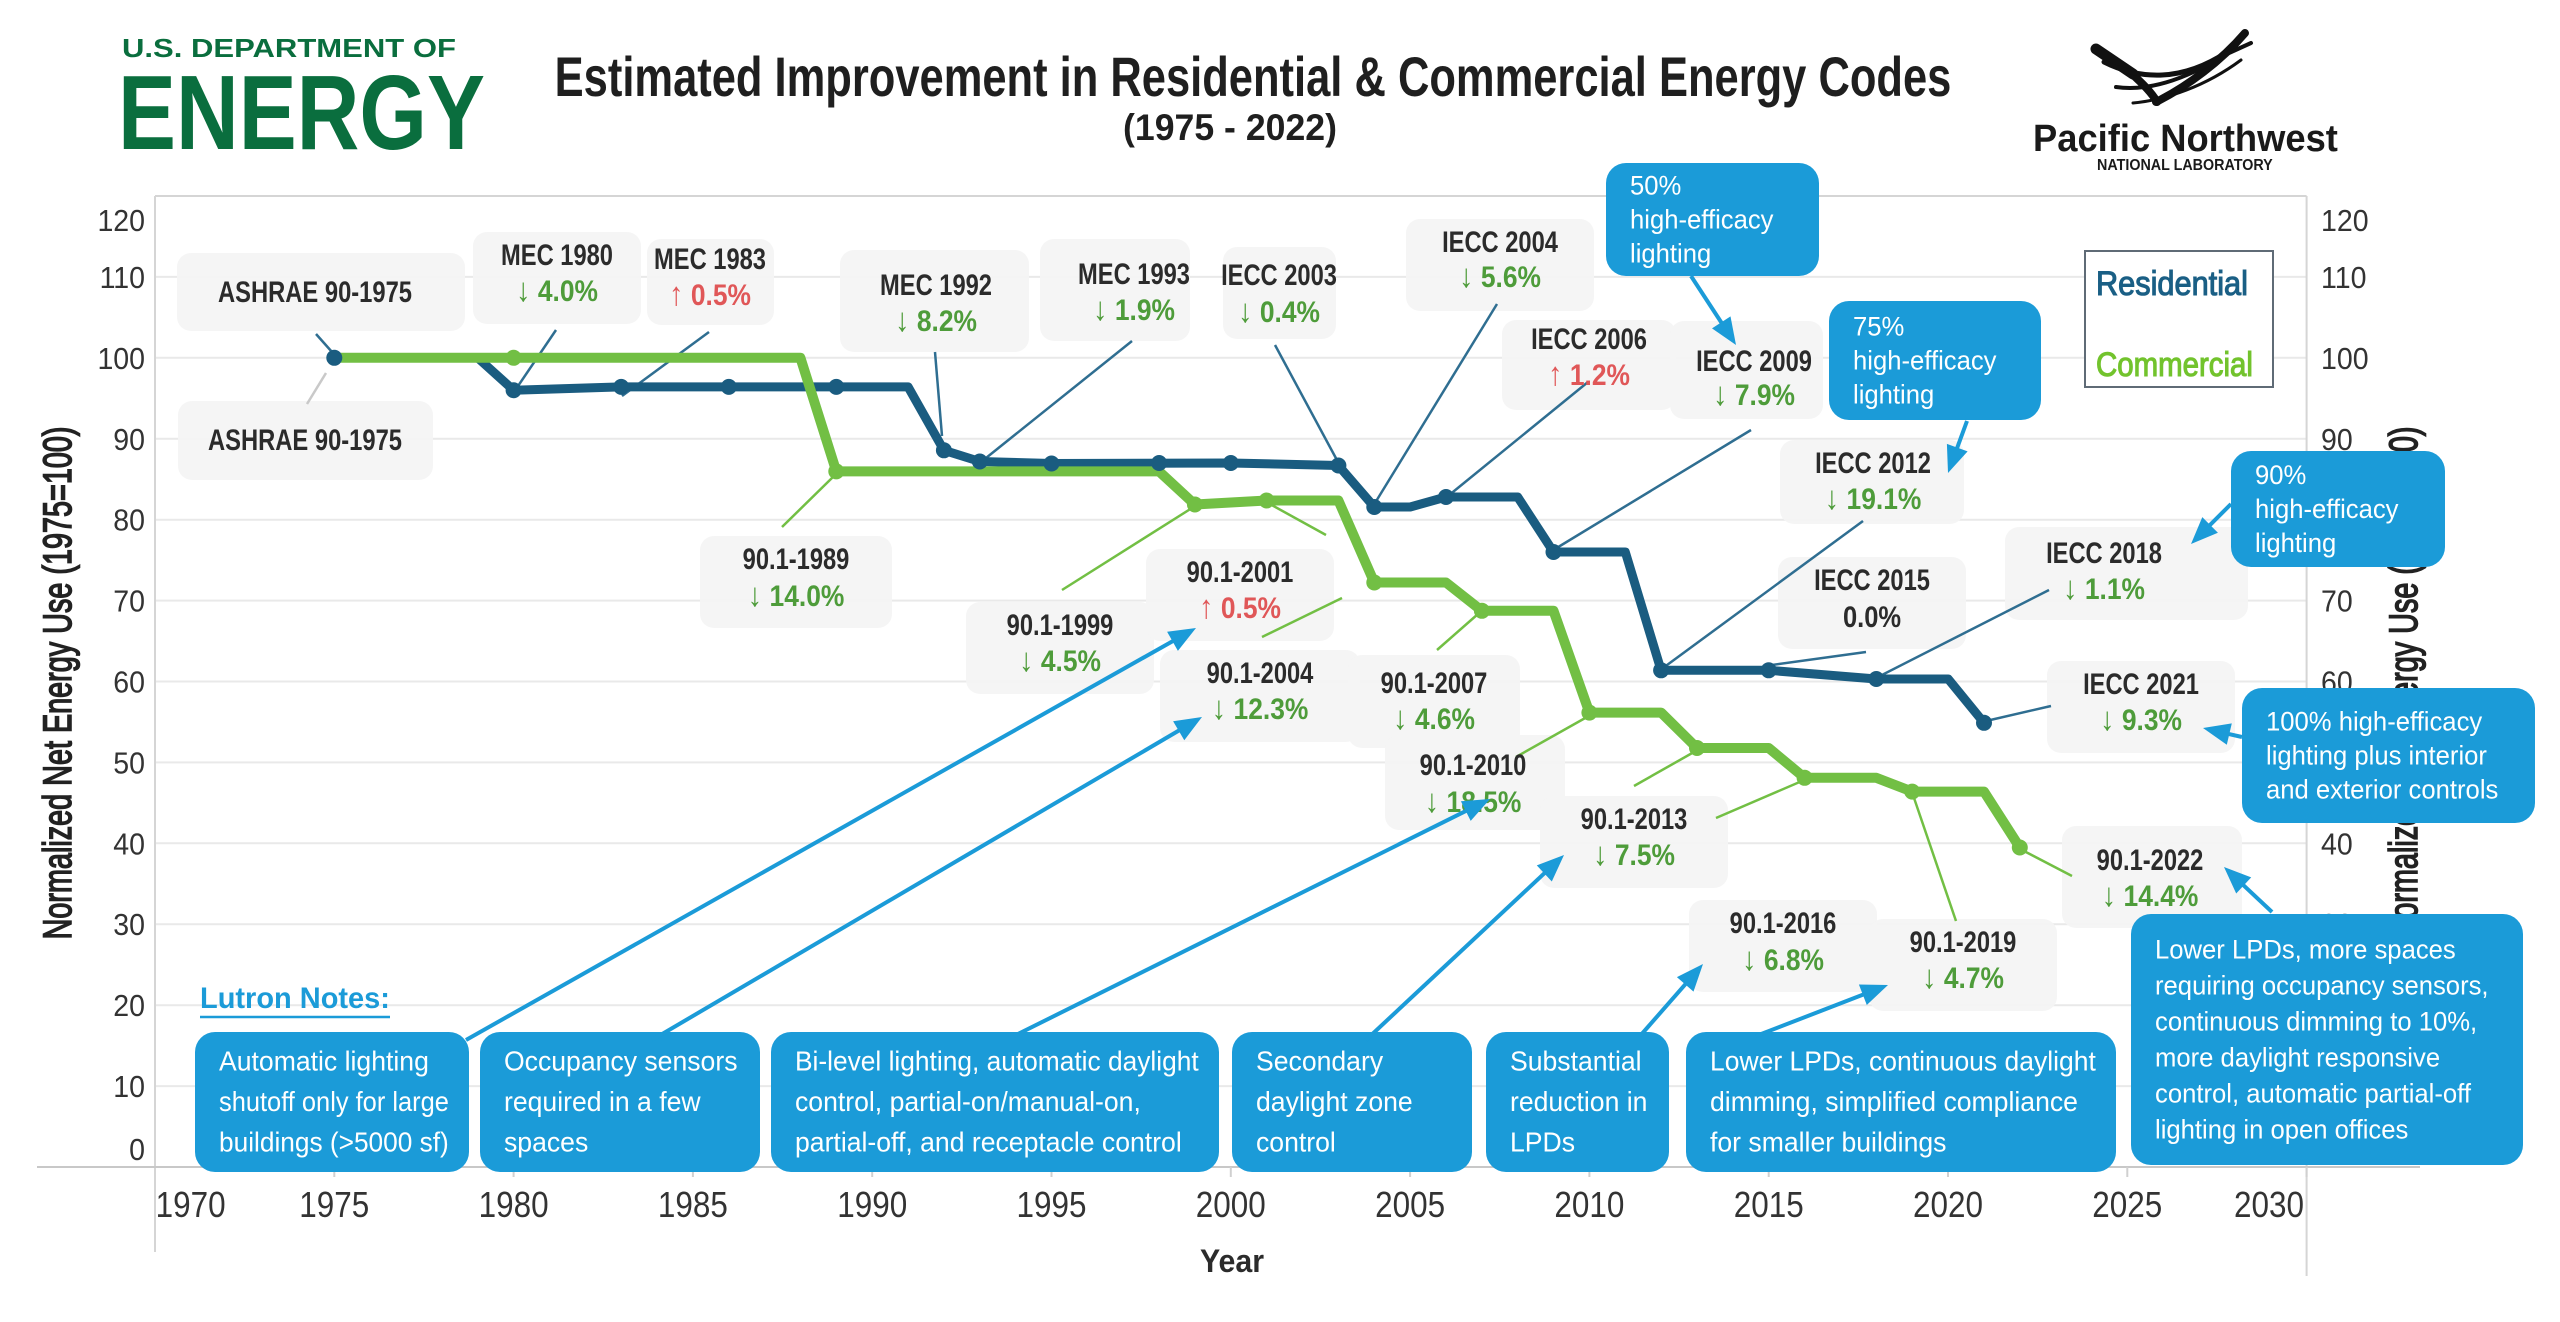 The width and height of the screenshot is (2560, 1322). Describe the element at coordinates (1260, 707) in the screenshot. I see `svg-text: ↓ 12.3%` at that location.